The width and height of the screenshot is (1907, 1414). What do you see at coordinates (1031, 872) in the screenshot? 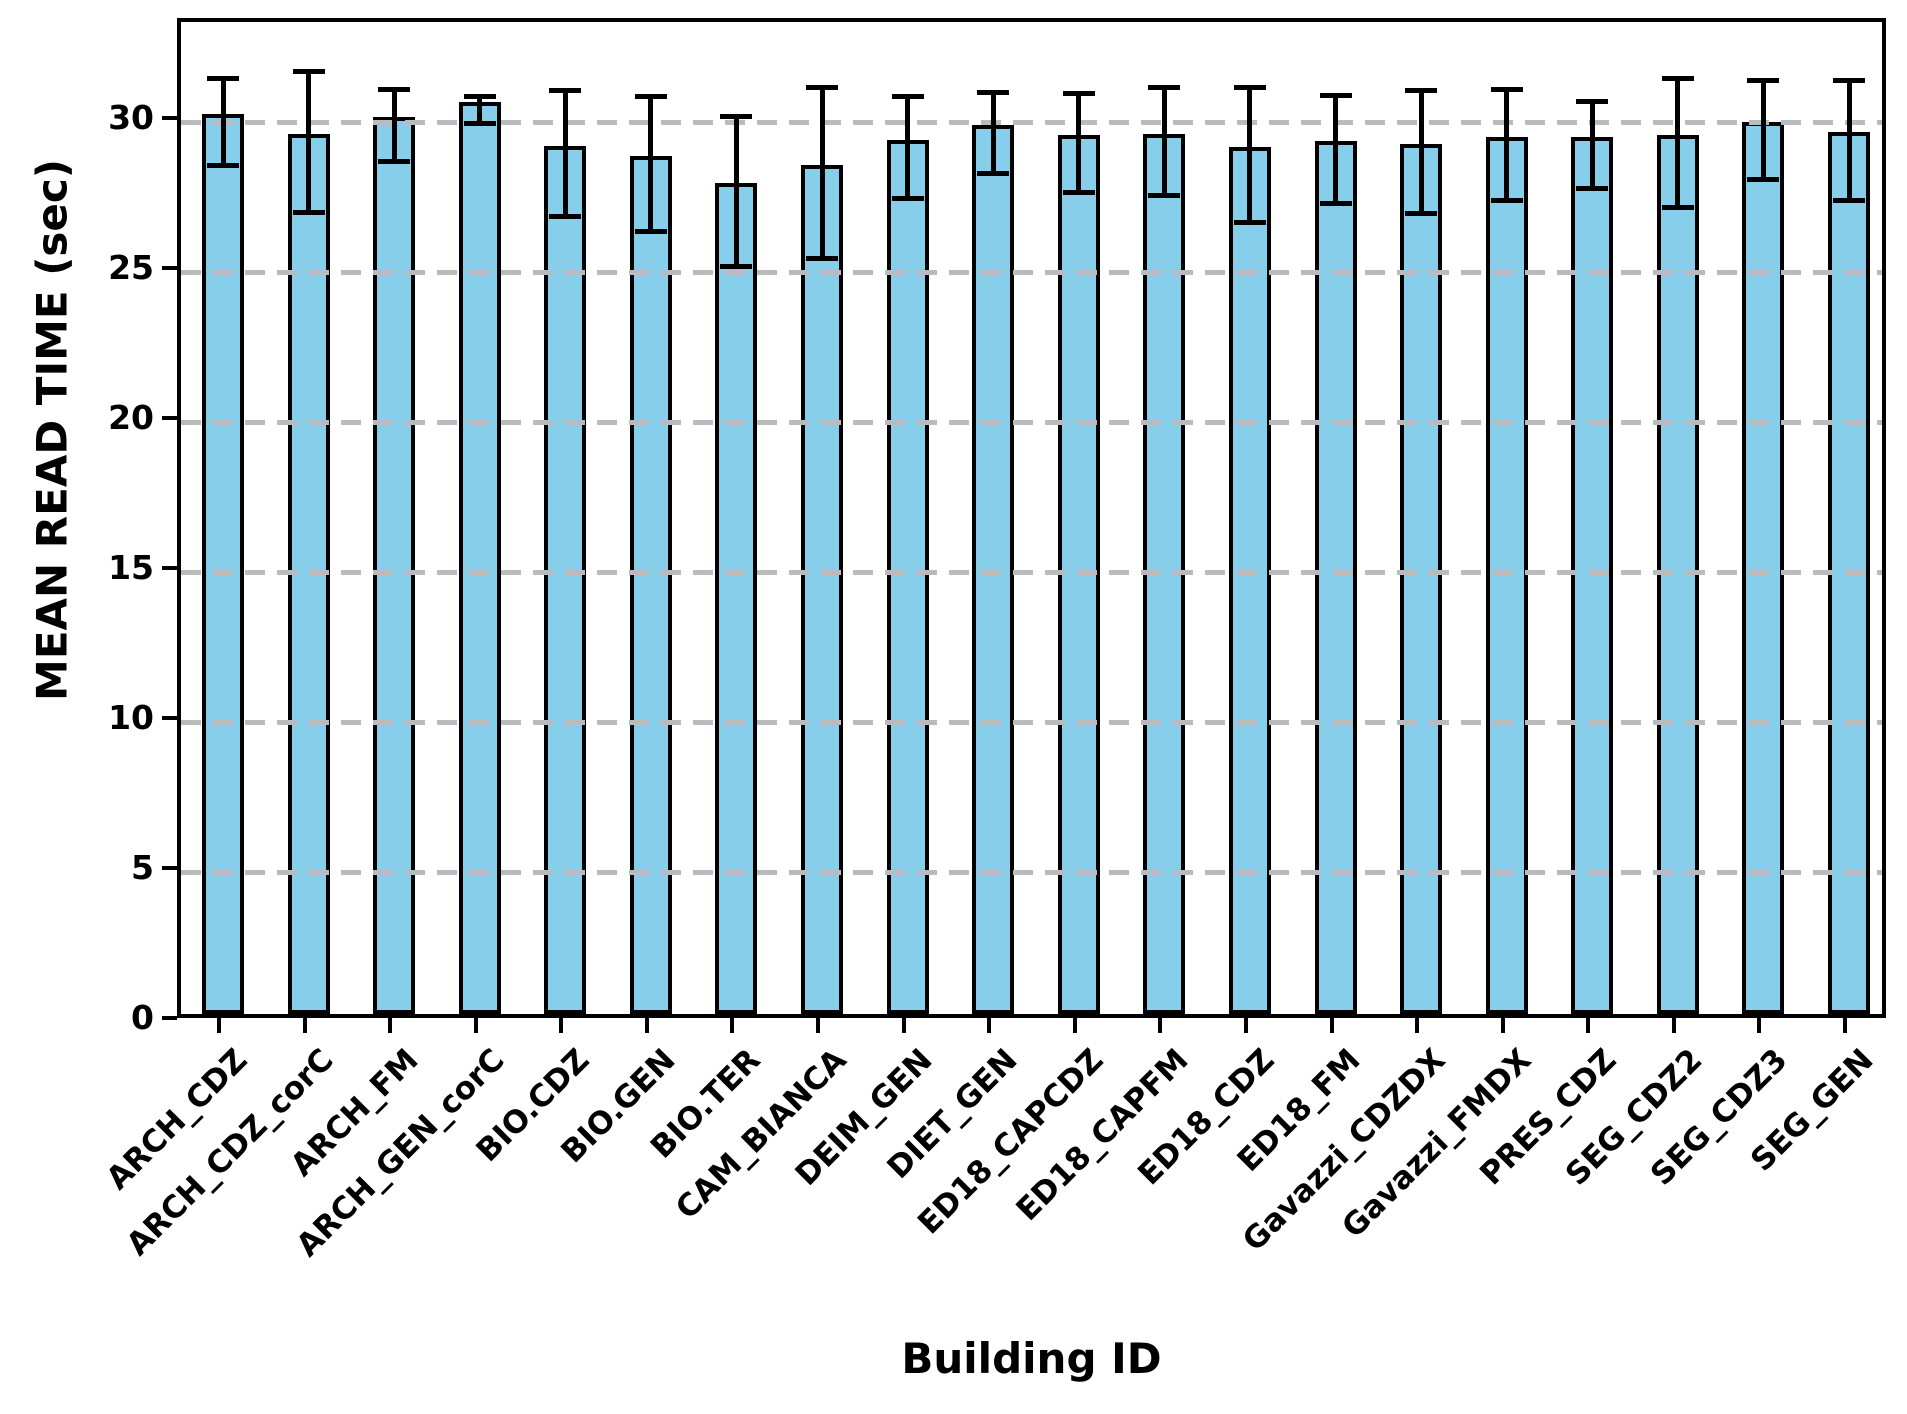
I see `gridline-y5` at bounding box center [1031, 872].